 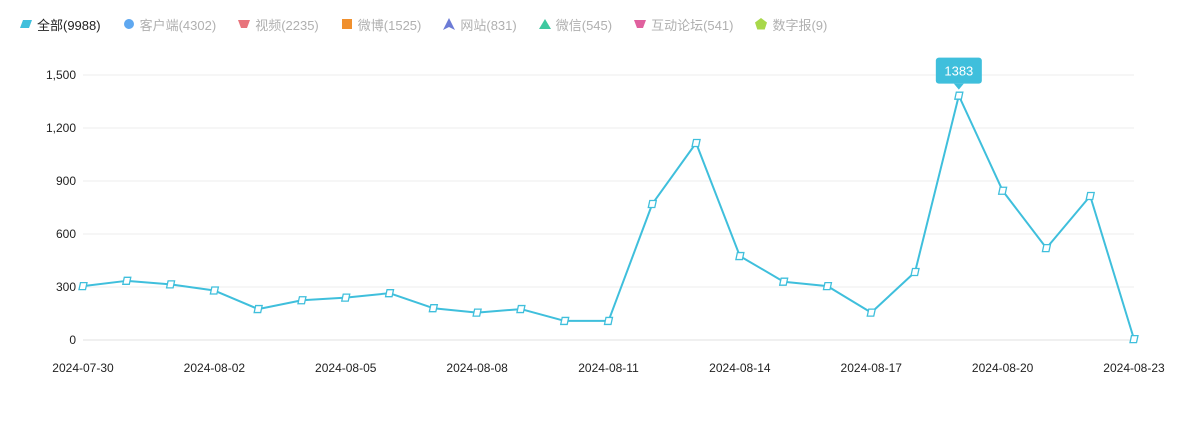 I want to click on square-icon, so click(x=347, y=24).